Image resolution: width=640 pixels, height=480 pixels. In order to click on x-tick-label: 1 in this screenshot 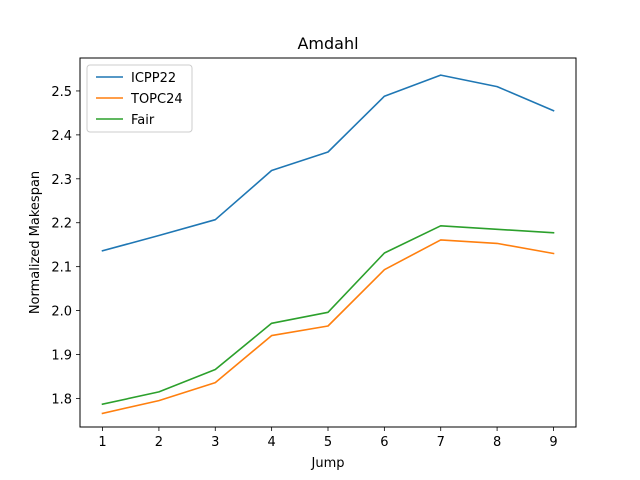, I will do `click(102, 442)`.